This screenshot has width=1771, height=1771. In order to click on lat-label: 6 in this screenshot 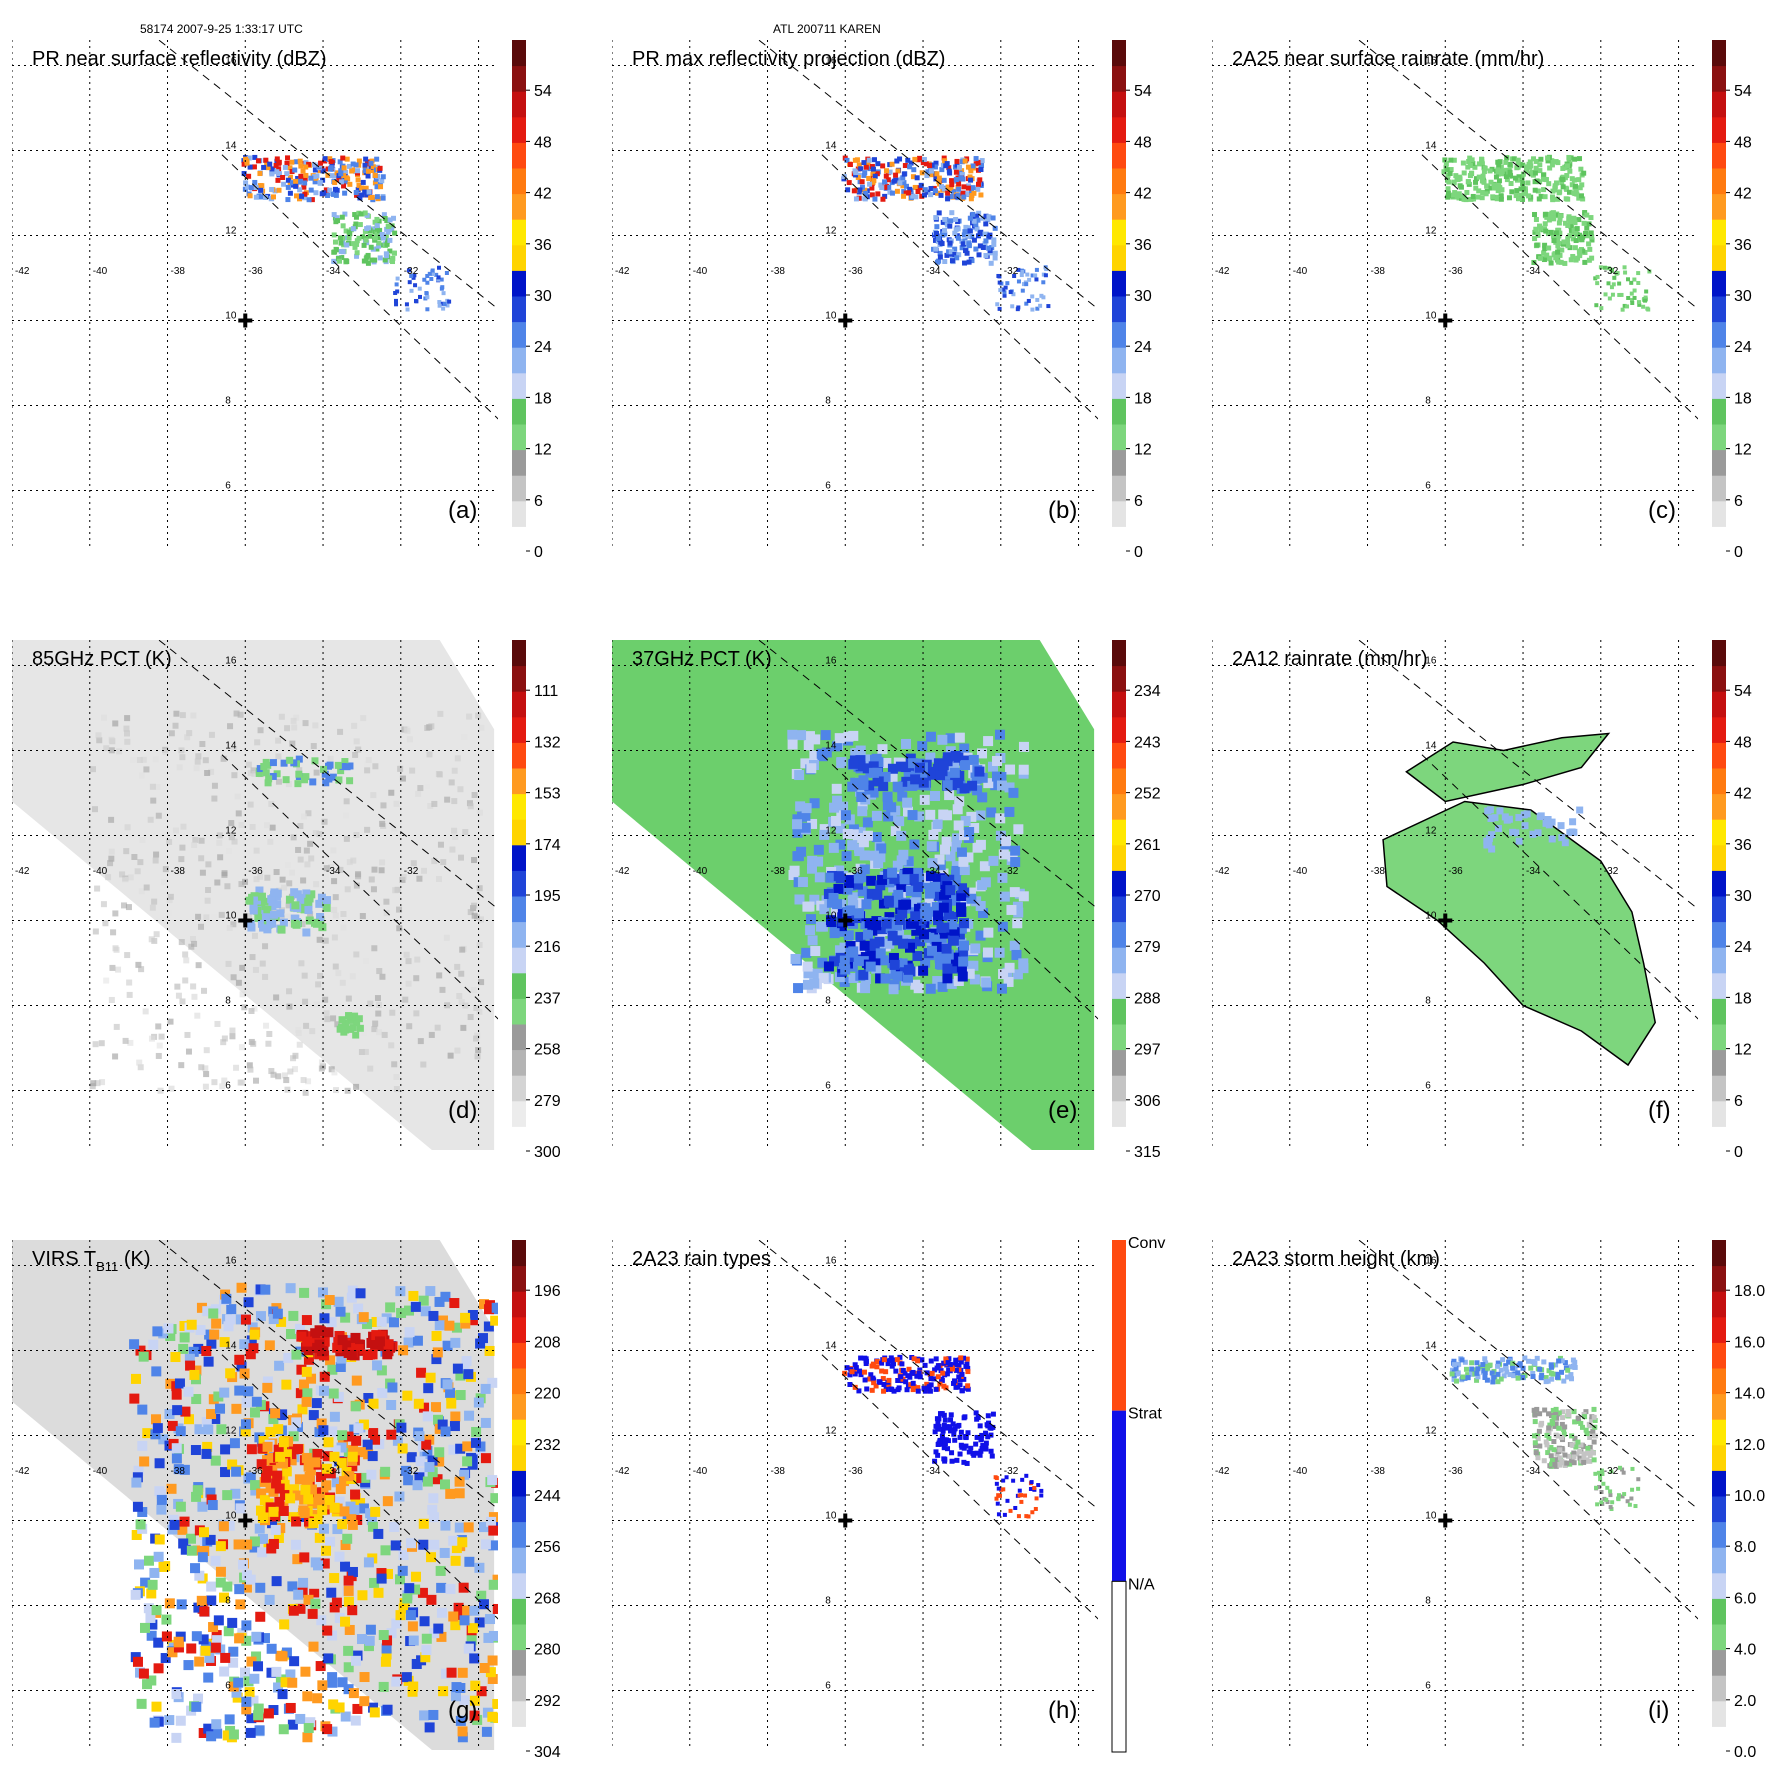, I will do `click(228, 486)`.